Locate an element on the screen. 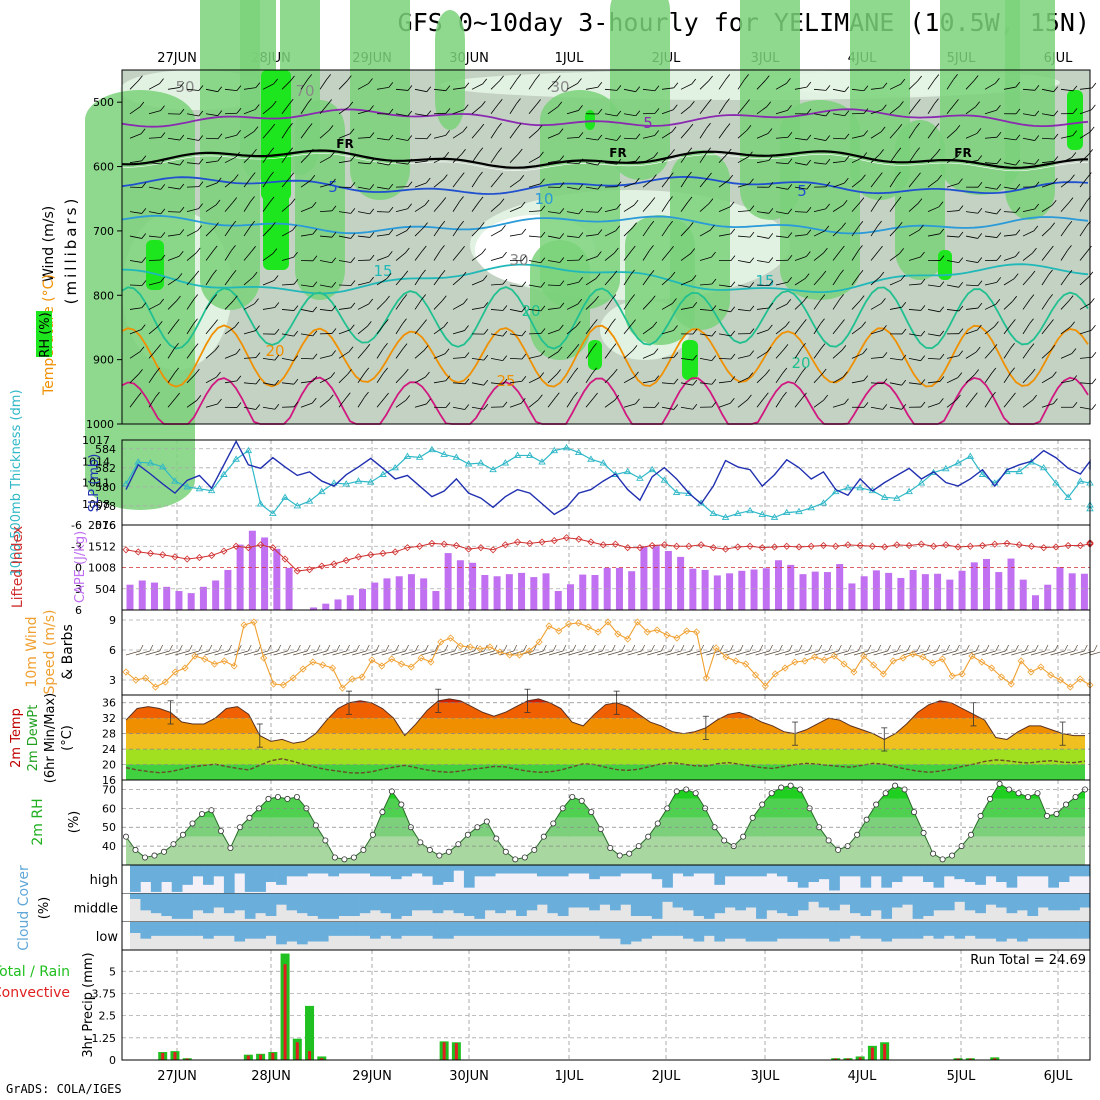 Image resolution: width=1100 pixels, height=1100 pixels. run-total-label: Run Total = 24.69 is located at coordinates (1028, 960).